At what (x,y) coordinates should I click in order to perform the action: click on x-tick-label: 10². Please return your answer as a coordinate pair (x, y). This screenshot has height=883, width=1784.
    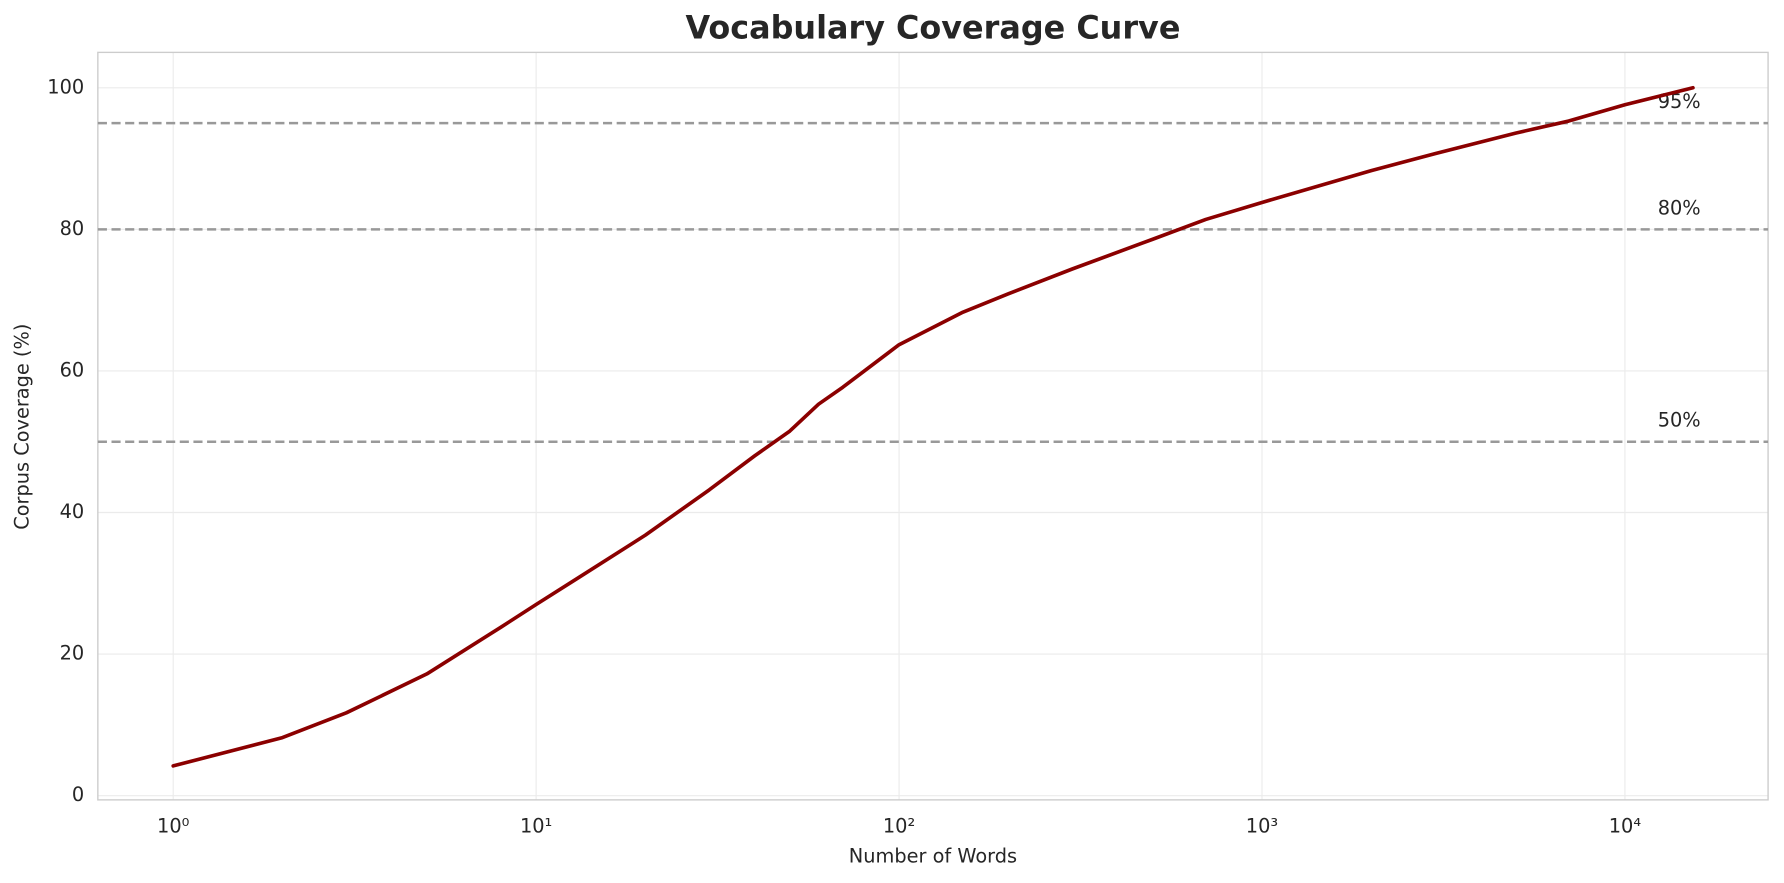
    Looking at the image, I should click on (899, 826).